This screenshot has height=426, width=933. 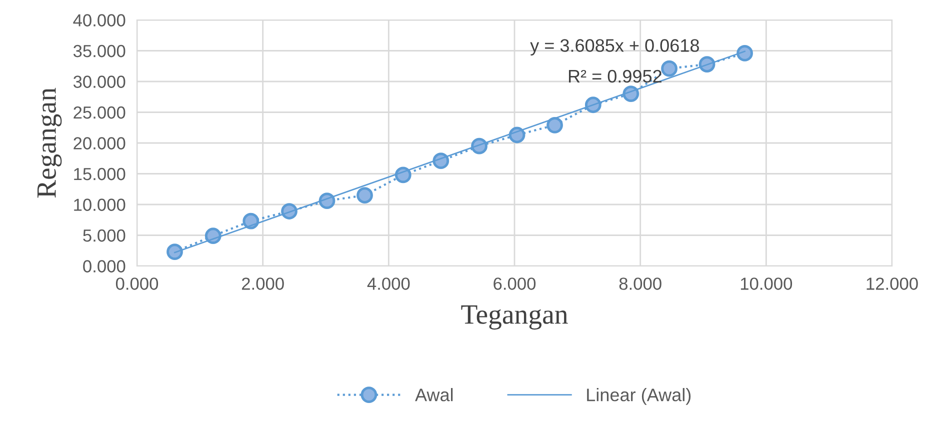 What do you see at coordinates (639, 396) in the screenshot?
I see `legend-label: Linear (Awal)` at bounding box center [639, 396].